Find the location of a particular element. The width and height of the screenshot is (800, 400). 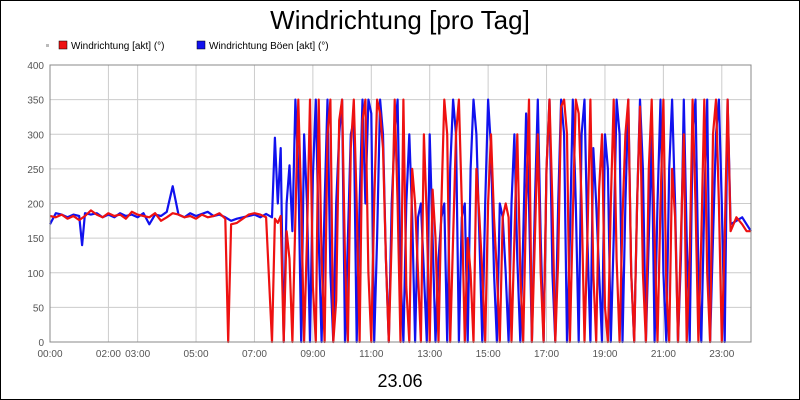

legend-label-1: Windrichtung [akt] (°) is located at coordinates (117, 46).